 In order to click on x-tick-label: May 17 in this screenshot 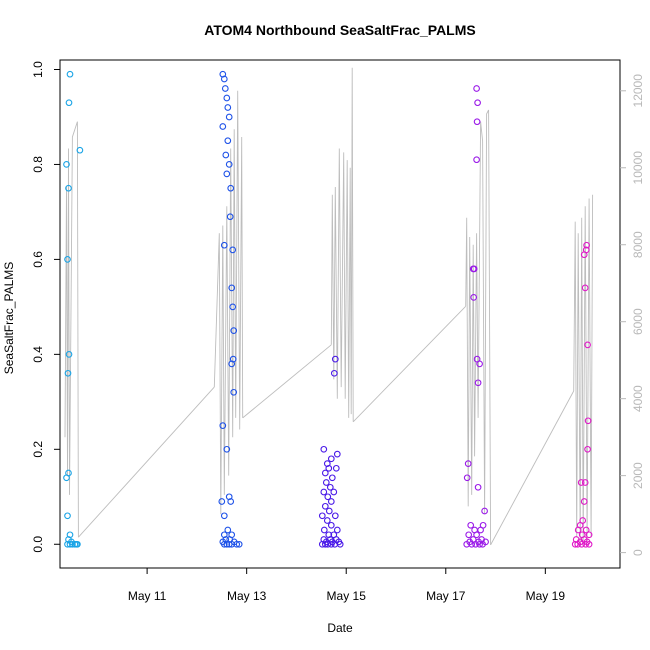, I will do `click(446, 596)`.